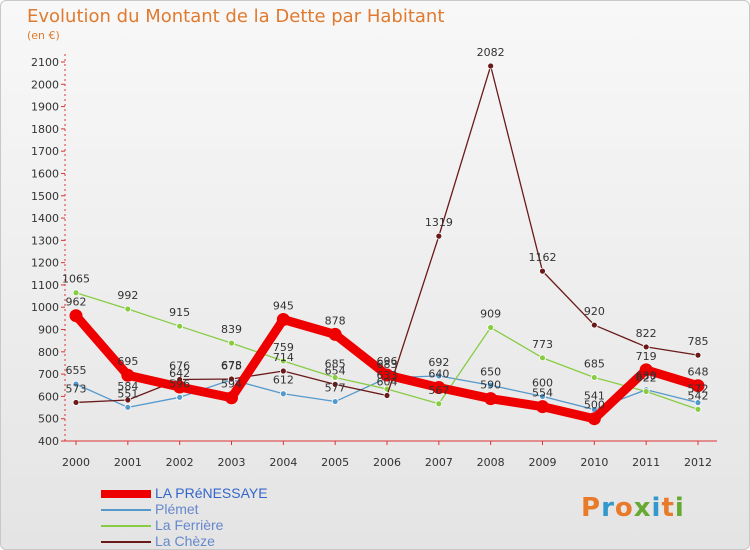 The width and height of the screenshot is (750, 550). I want to click on data-label: 650, so click(490, 371).